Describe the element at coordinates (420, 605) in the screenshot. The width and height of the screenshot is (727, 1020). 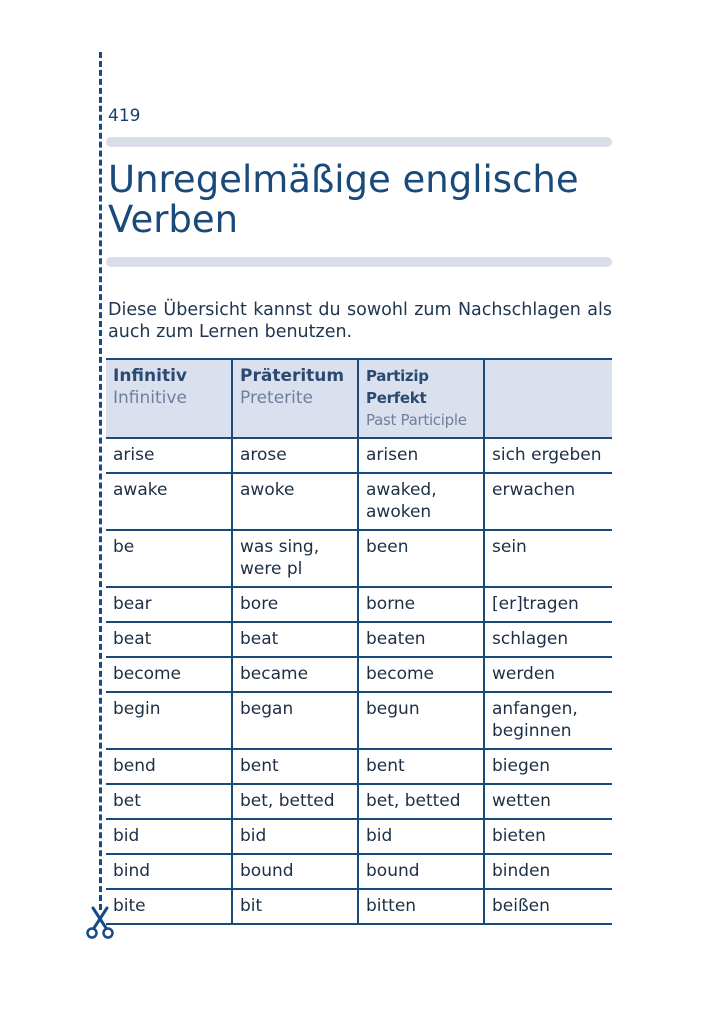
I see `cell-past-participle: borne` at that location.